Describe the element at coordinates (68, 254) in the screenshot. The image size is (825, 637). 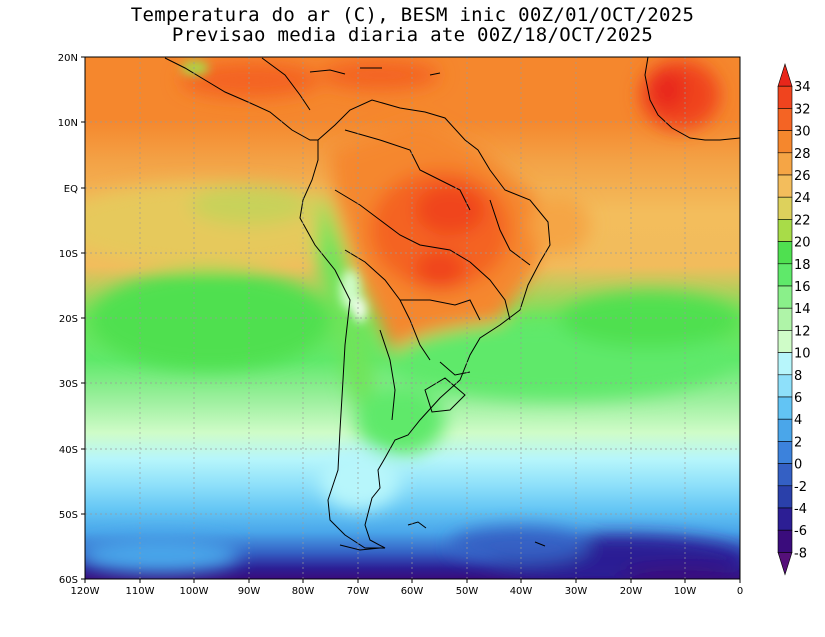
I see `lat-label: 10S` at that location.